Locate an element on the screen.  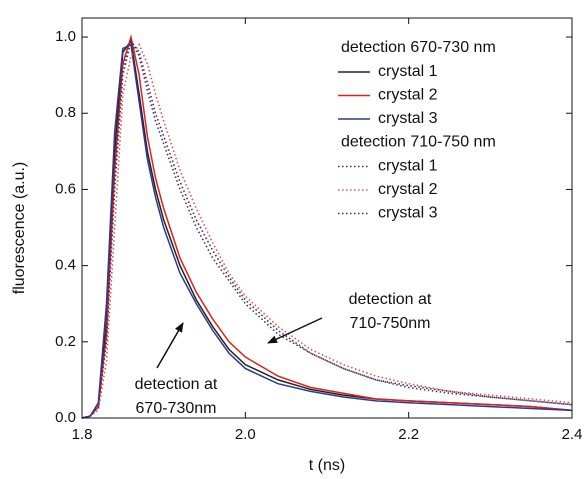
y-tick-label: 0.4 is located at coordinates (65, 265).